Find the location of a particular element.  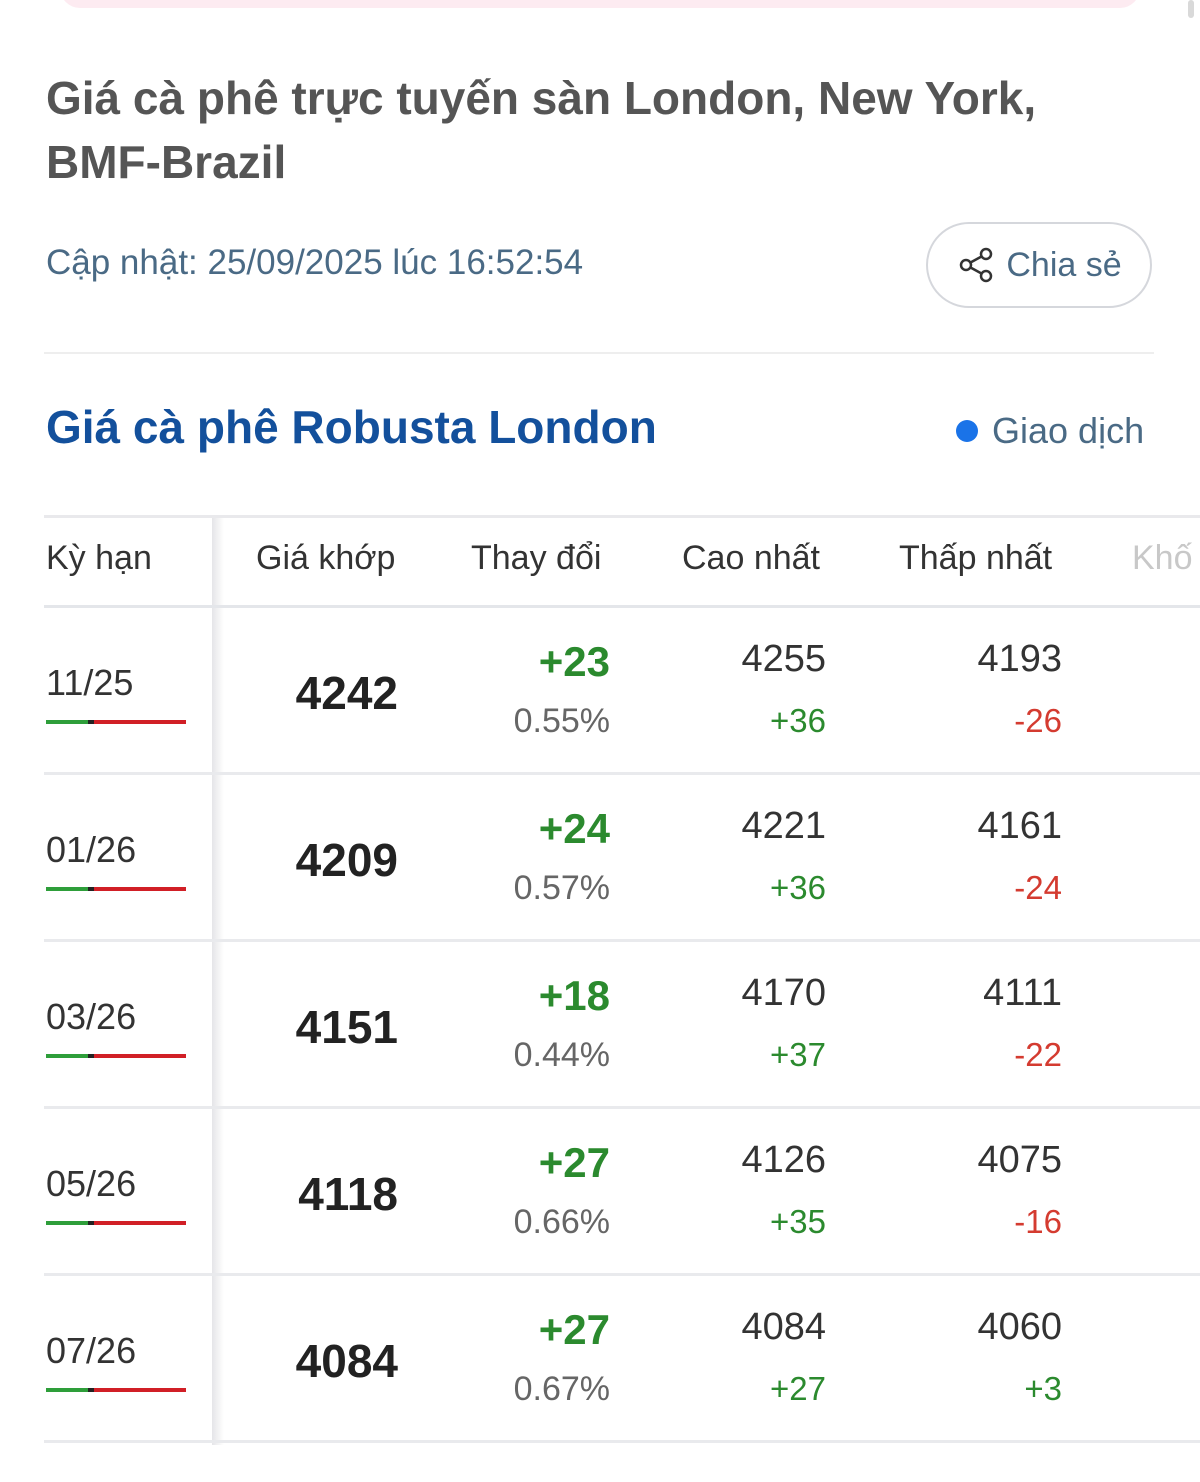

high-price: 4084 is located at coordinates (783, 1327).